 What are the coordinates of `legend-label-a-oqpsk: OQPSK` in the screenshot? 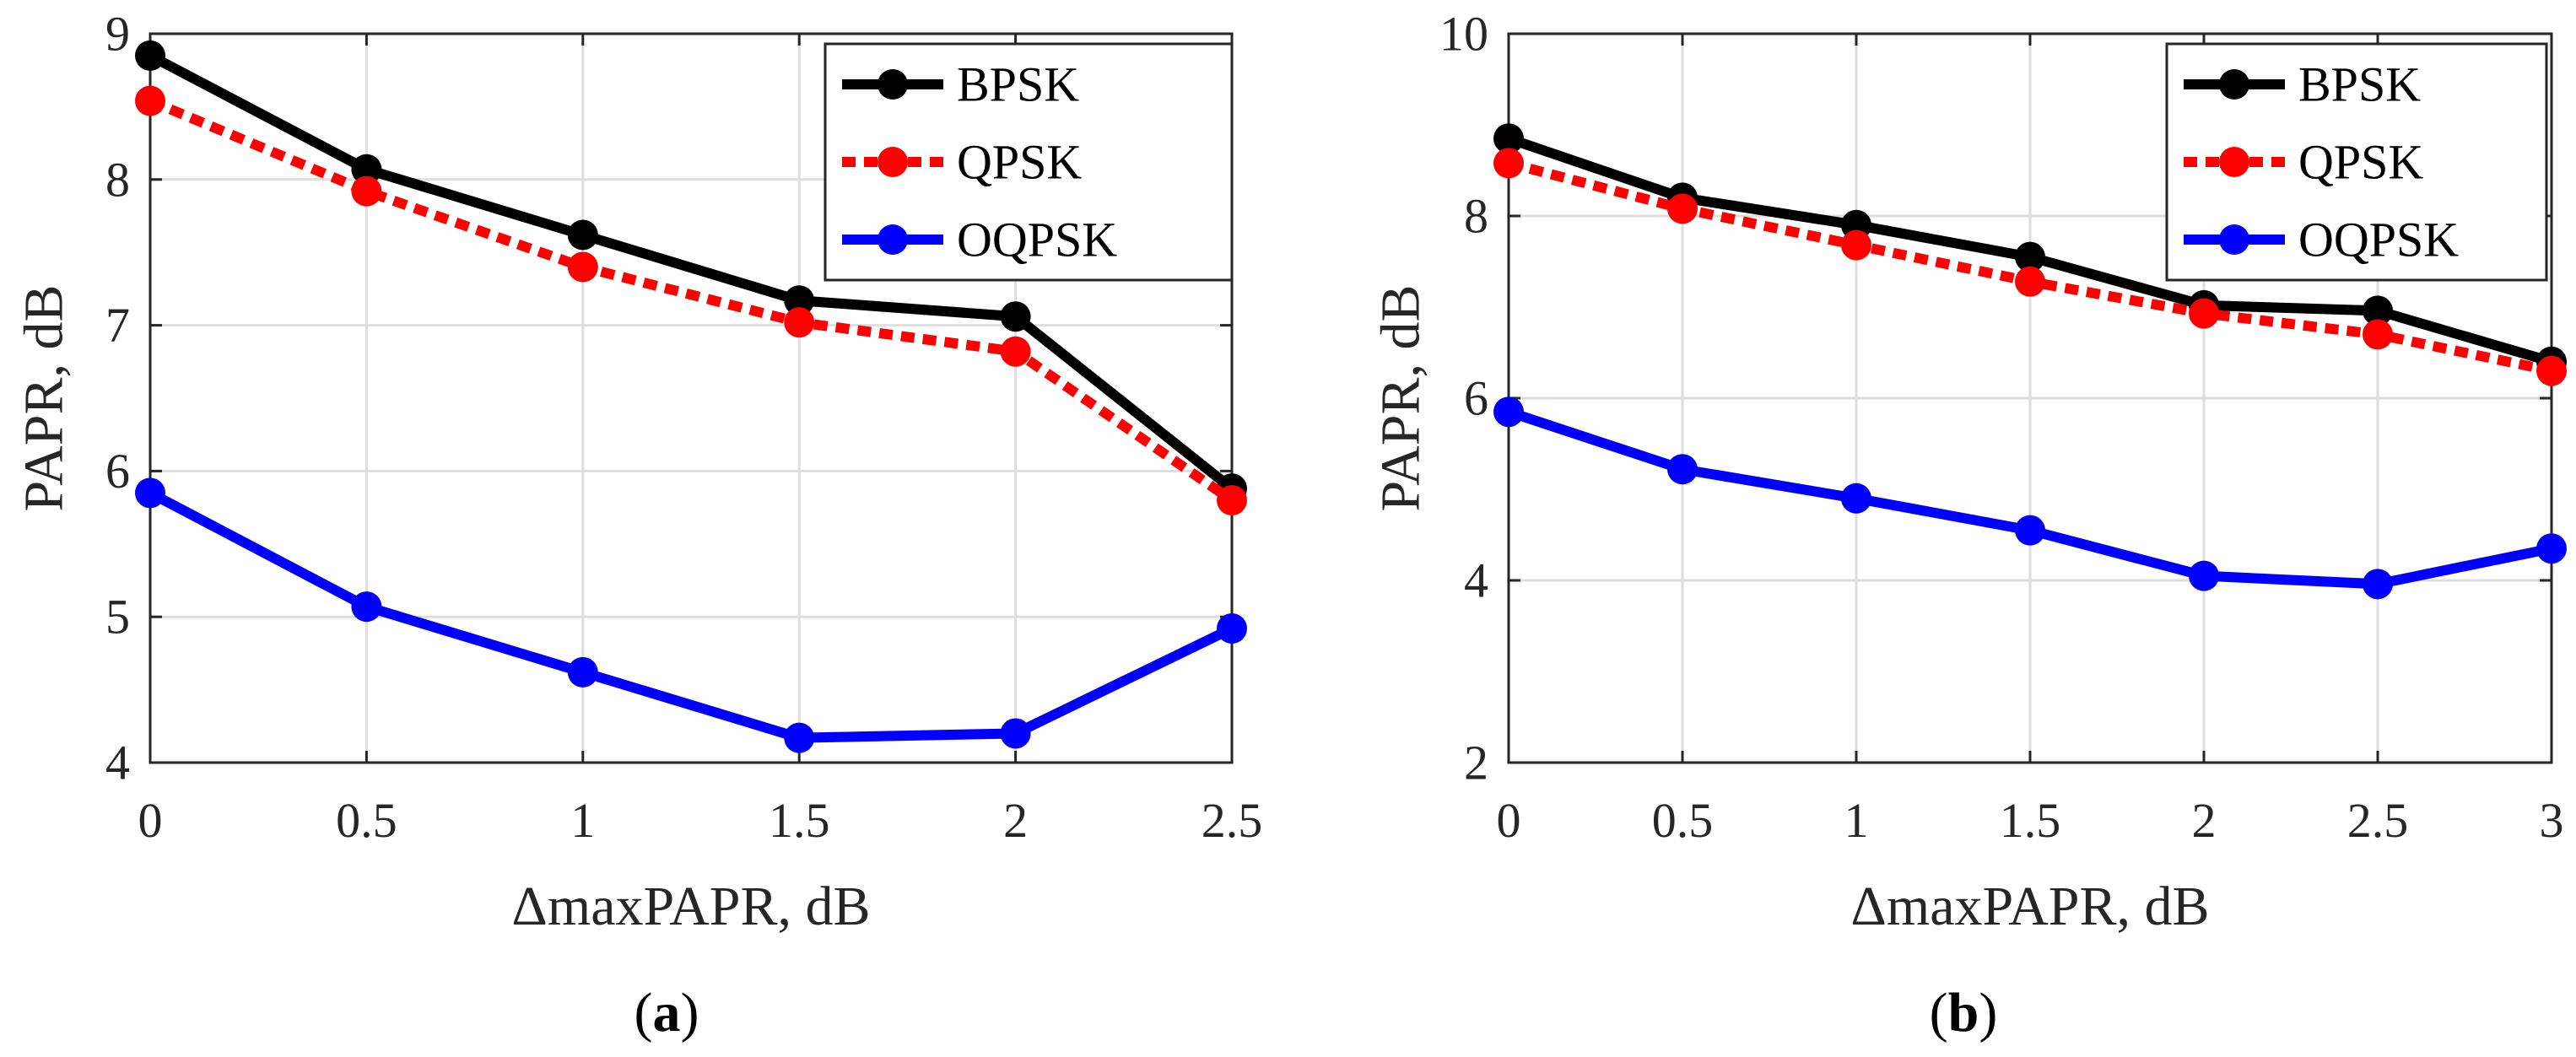 It's located at (1037, 240).